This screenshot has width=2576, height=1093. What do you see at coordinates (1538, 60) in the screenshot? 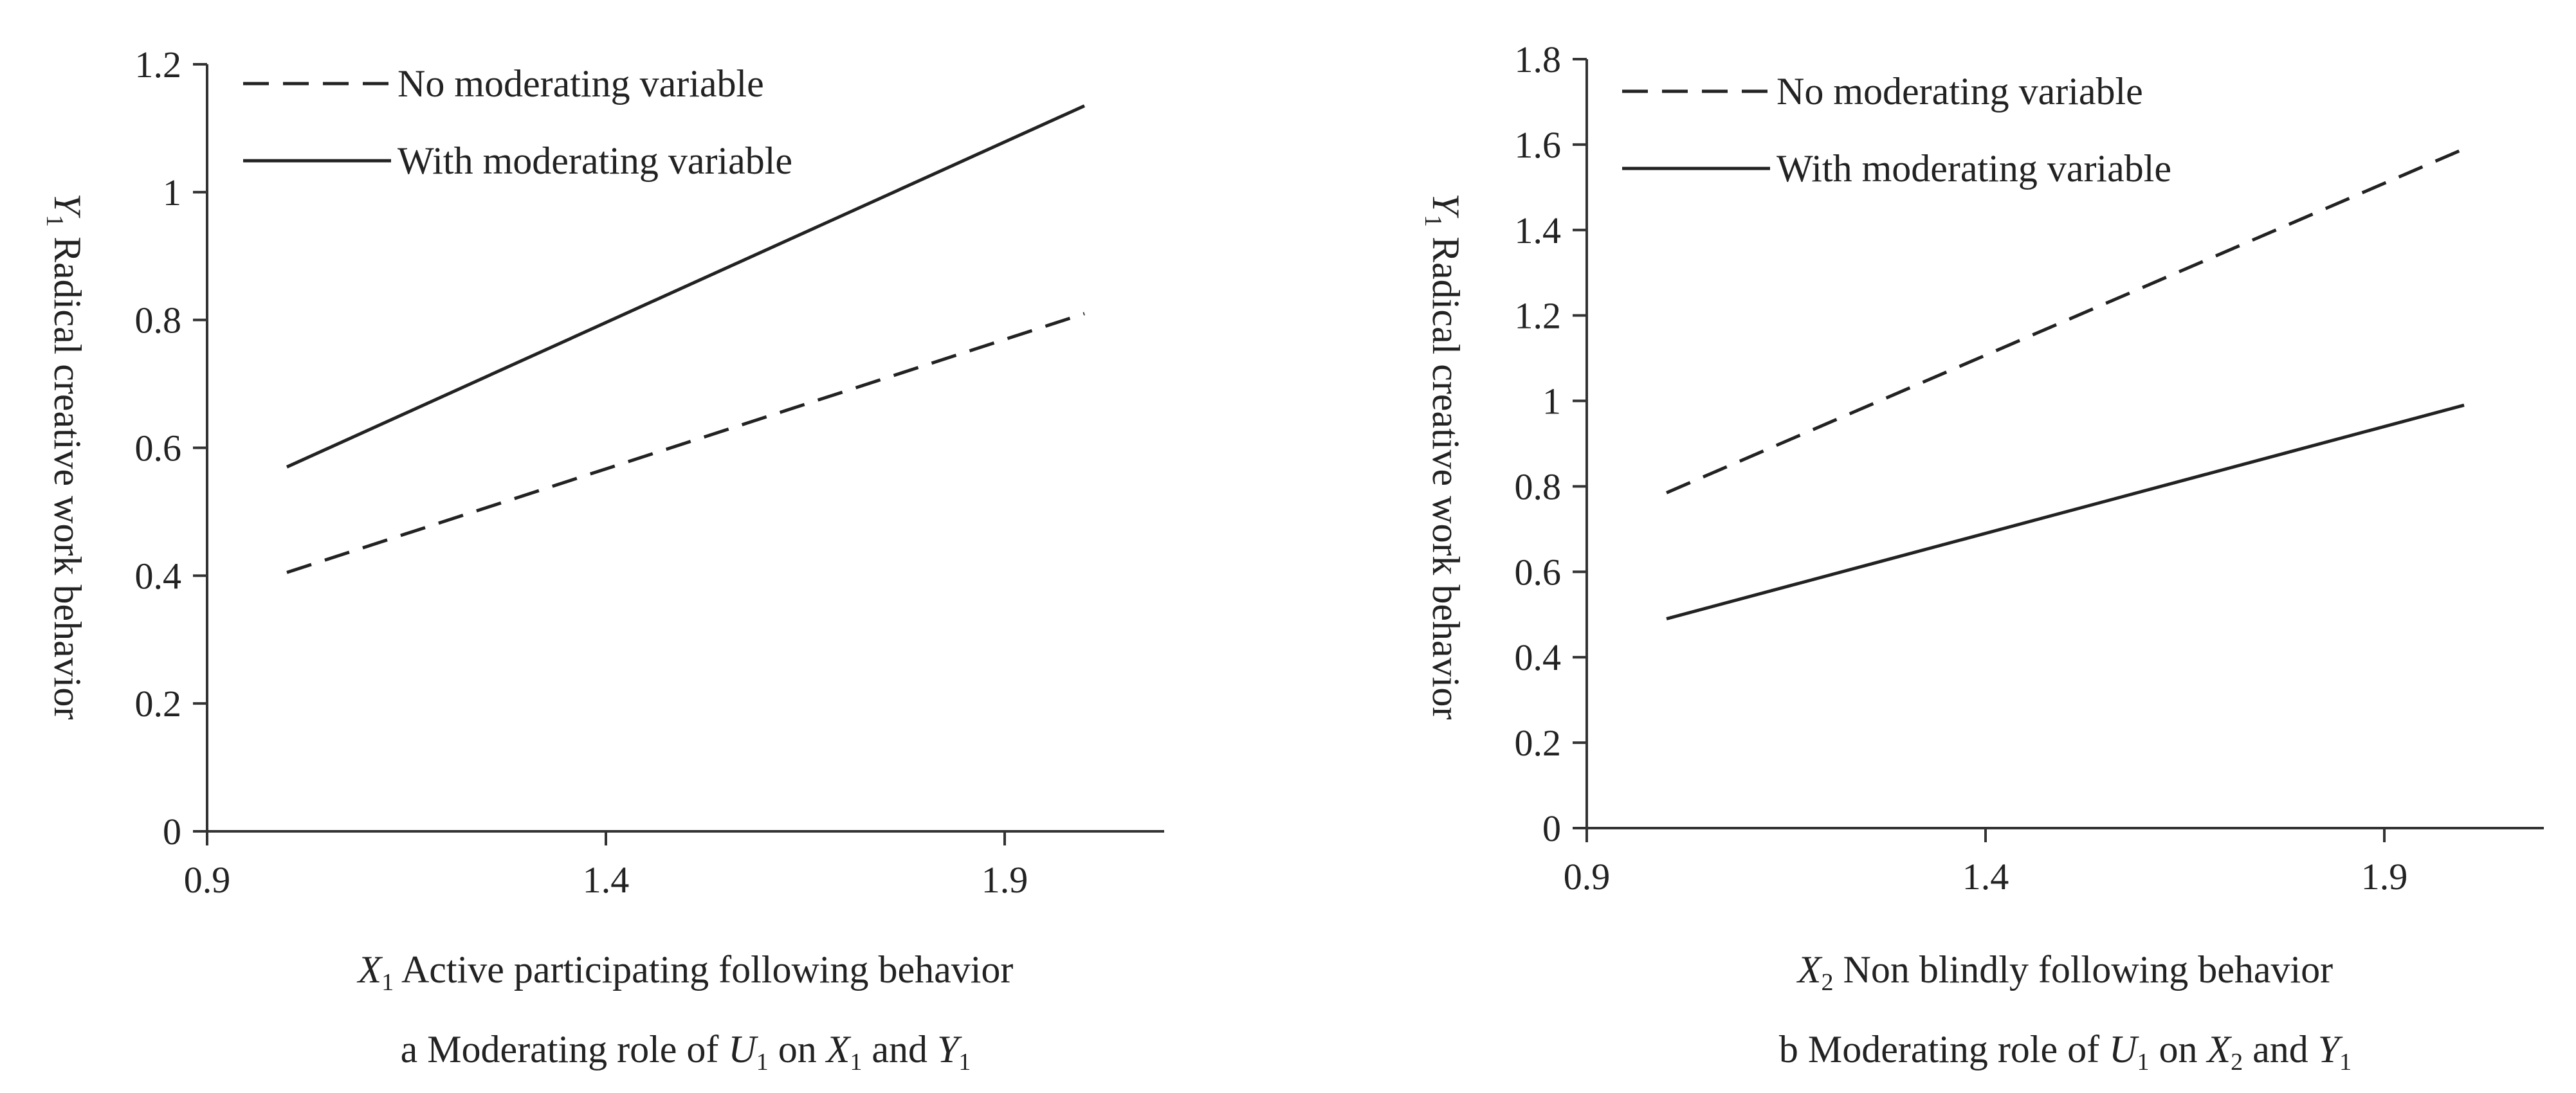
I see `y-tick-label: 1.8` at bounding box center [1538, 60].